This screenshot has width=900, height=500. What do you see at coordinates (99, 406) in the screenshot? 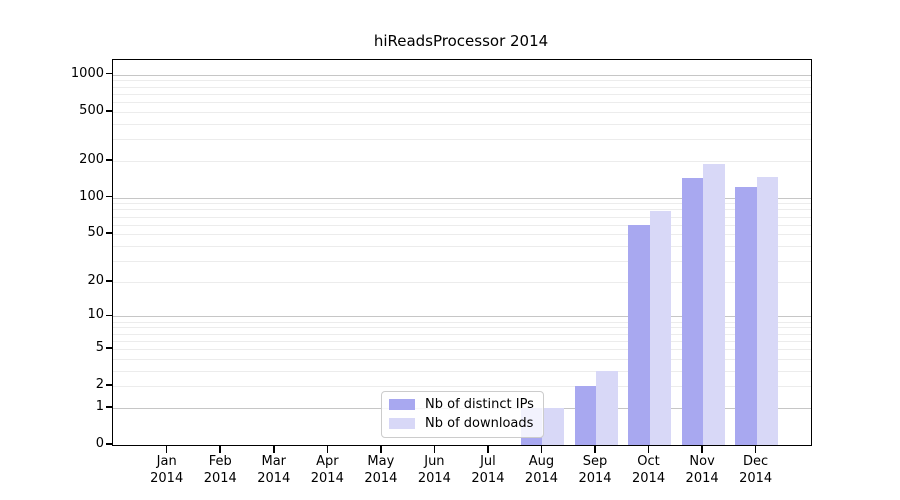
I see `y-axis-tick-label: 1` at bounding box center [99, 406].